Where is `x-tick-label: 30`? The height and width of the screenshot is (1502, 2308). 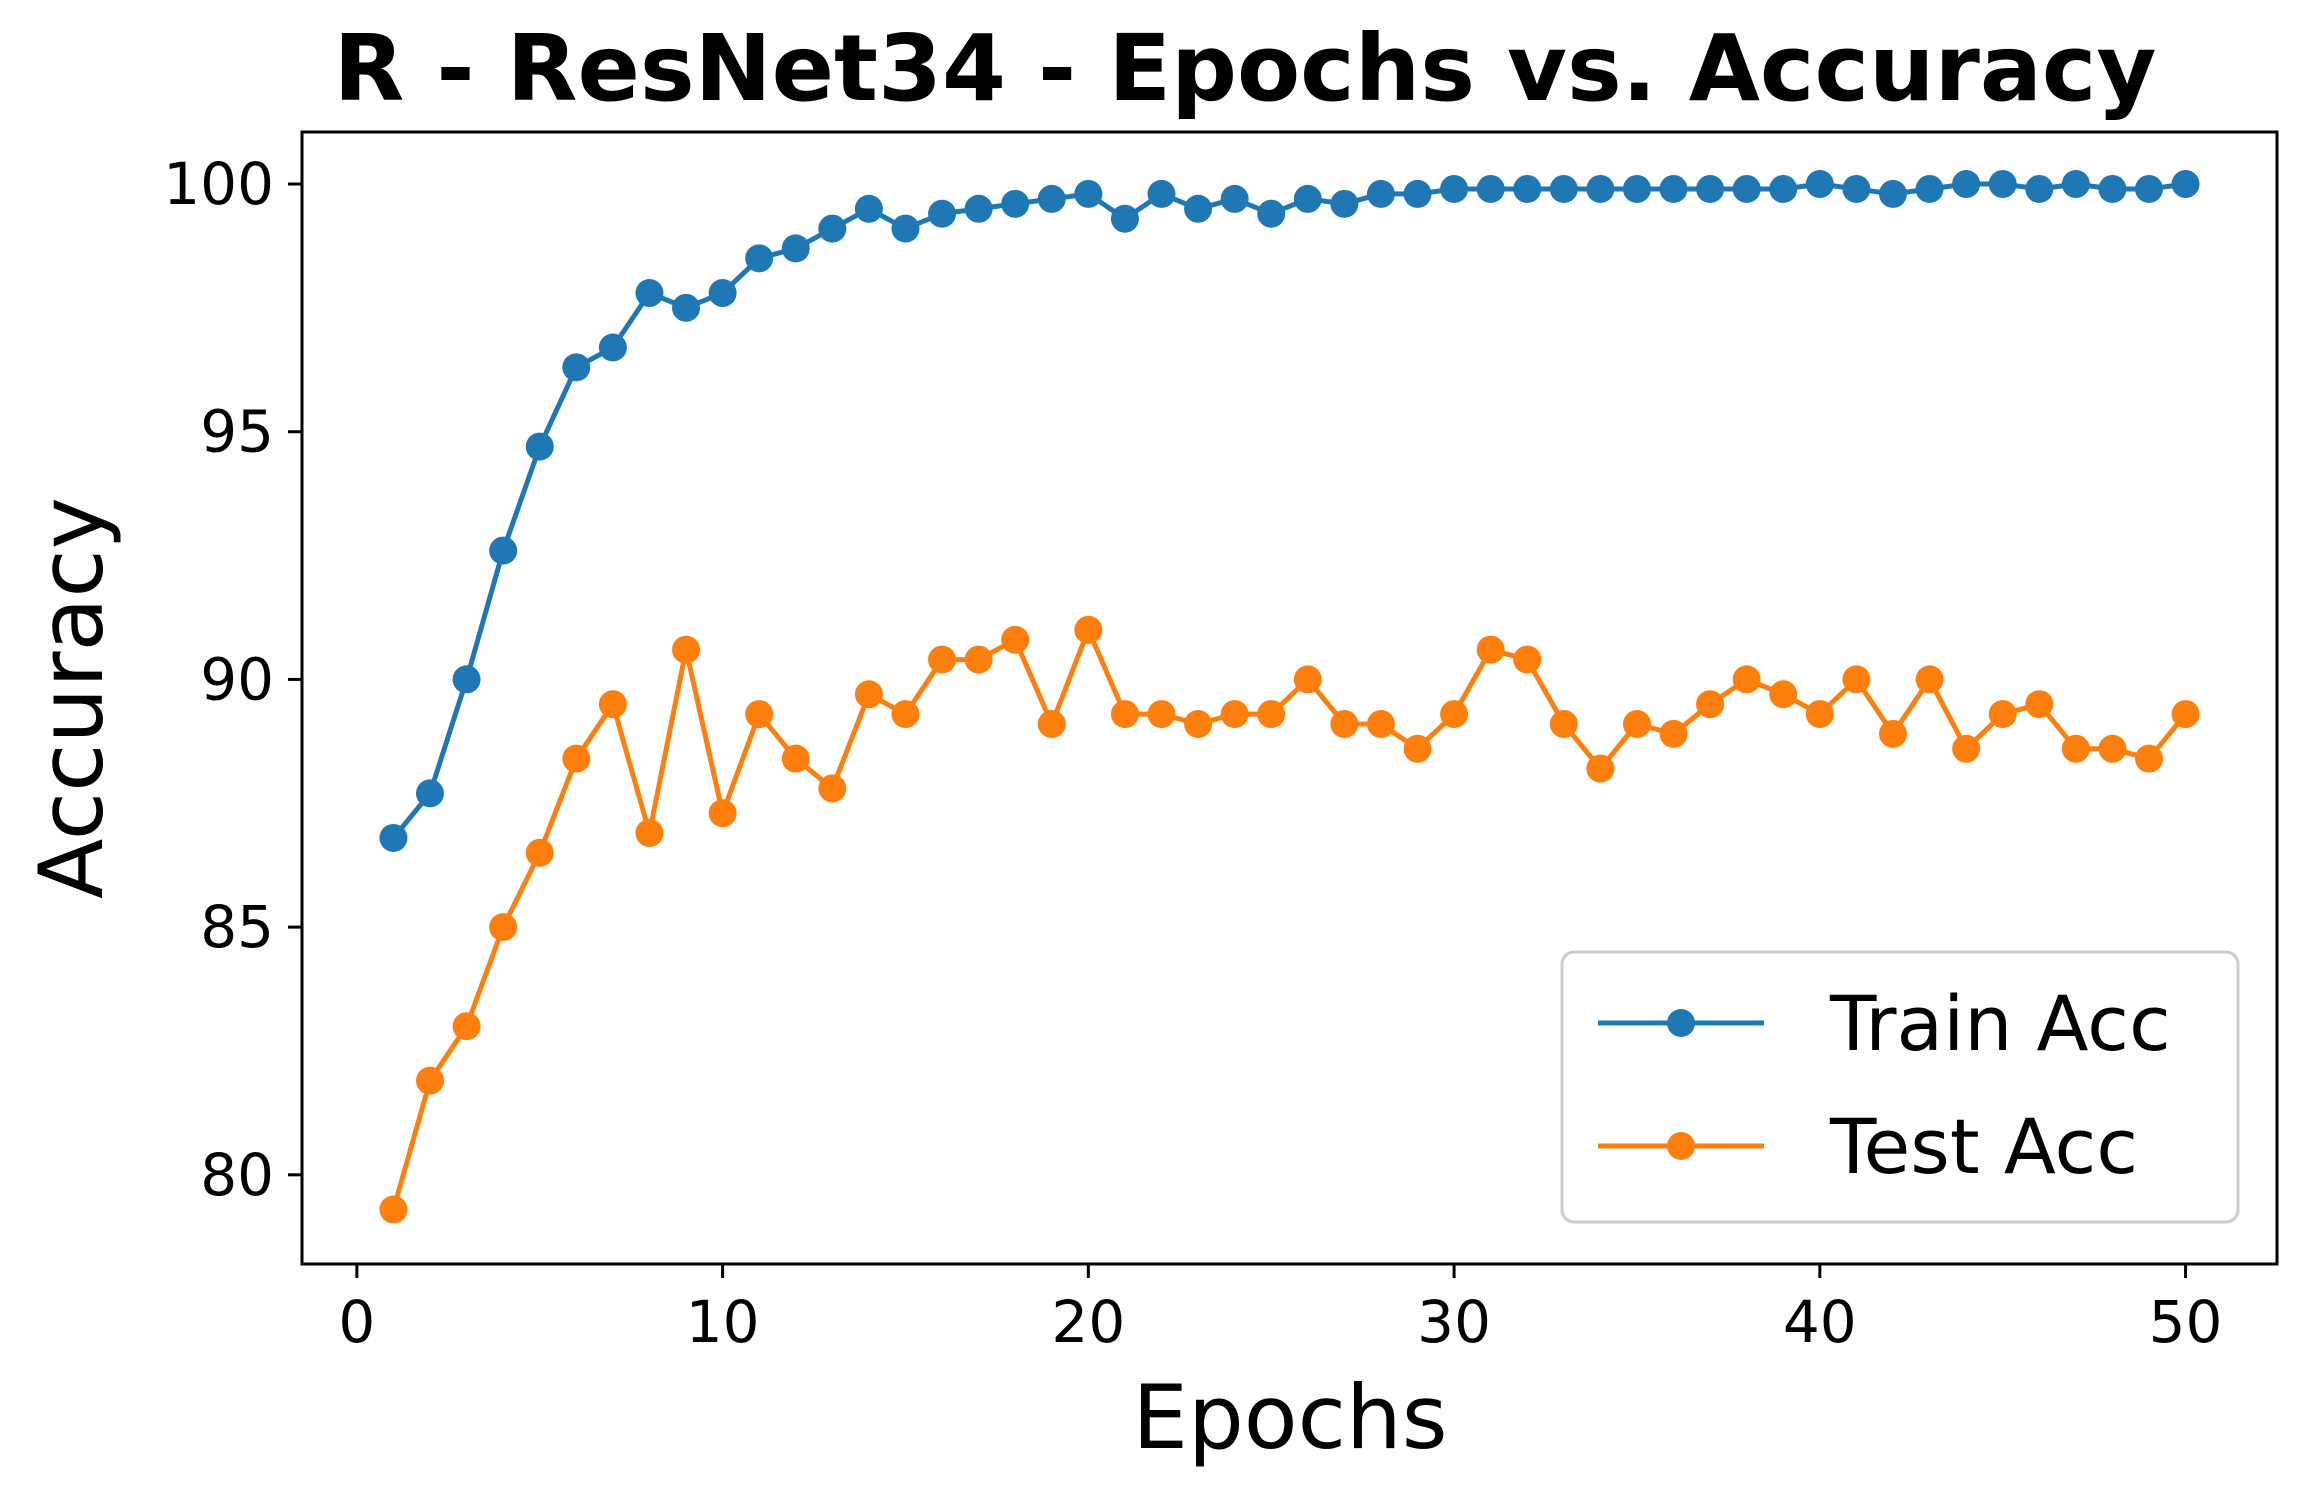
x-tick-label: 30 is located at coordinates (1454, 1322).